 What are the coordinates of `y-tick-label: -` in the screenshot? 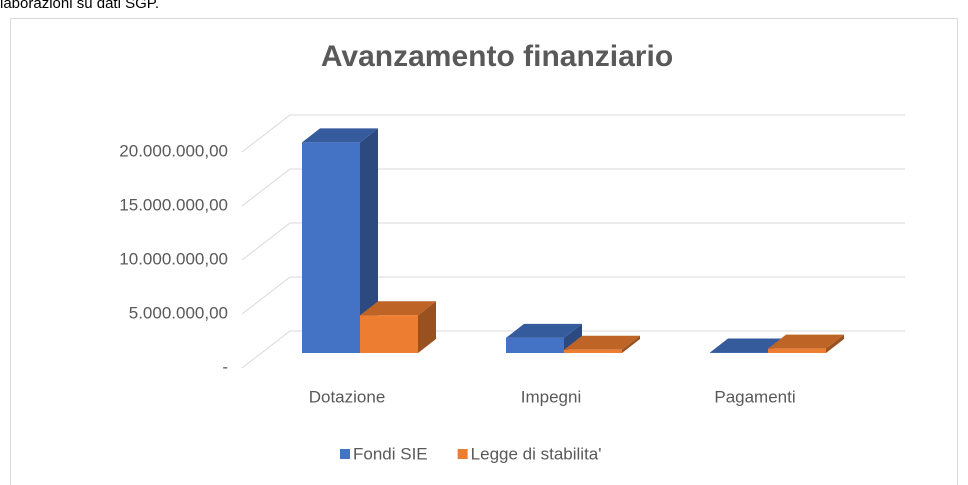 It's located at (225, 366).